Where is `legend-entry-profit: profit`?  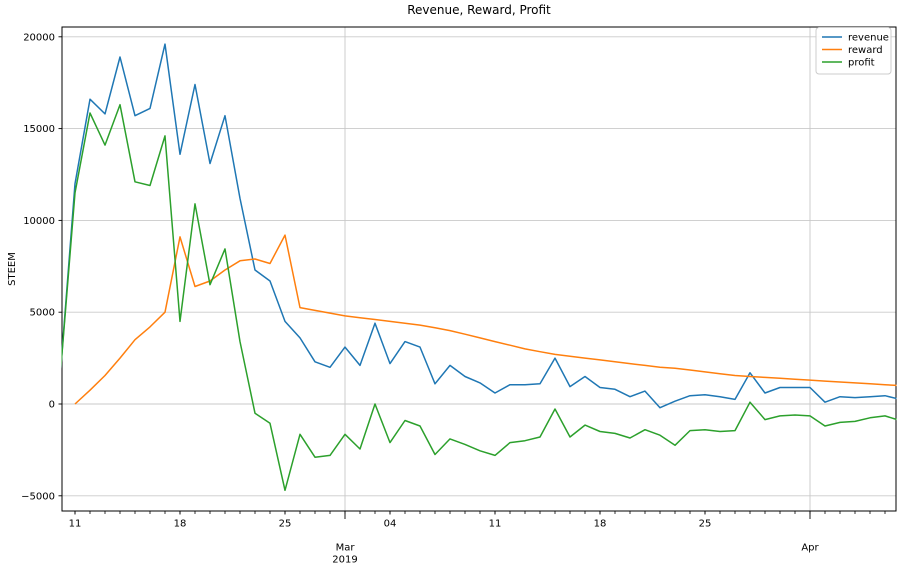
legend-entry-profit: profit is located at coordinates (848, 63).